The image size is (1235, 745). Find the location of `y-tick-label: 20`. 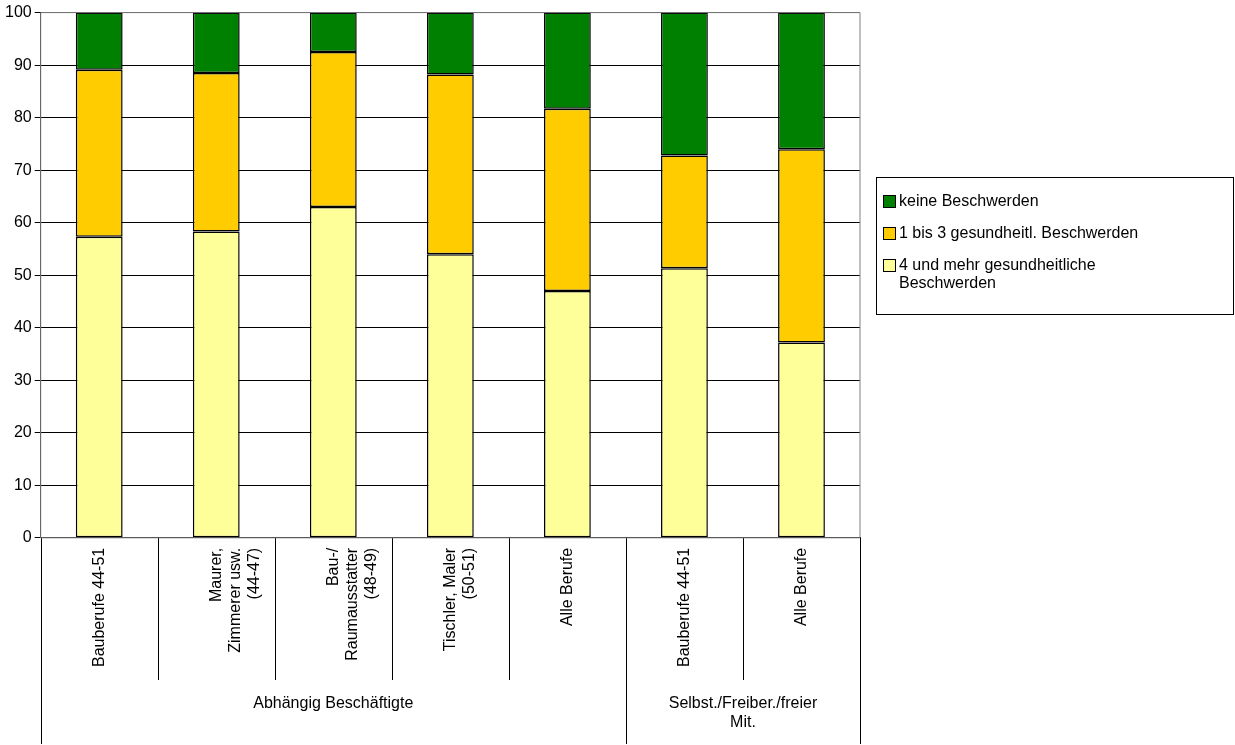

y-tick-label: 20 is located at coordinates (22, 432).